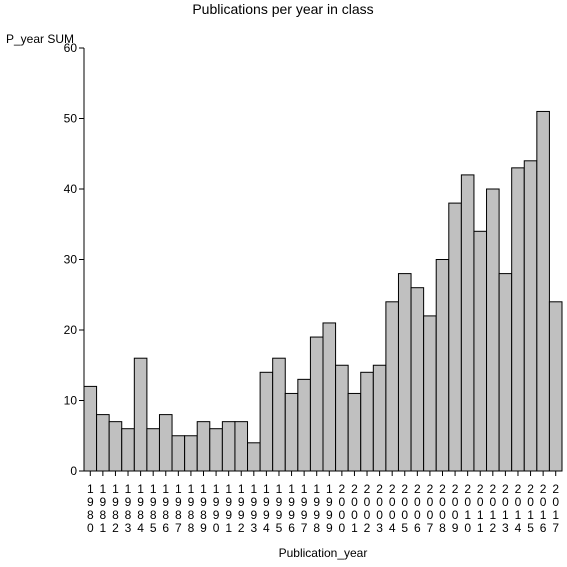  Describe the element at coordinates (254, 457) in the screenshot. I see `bar-1993` at that location.